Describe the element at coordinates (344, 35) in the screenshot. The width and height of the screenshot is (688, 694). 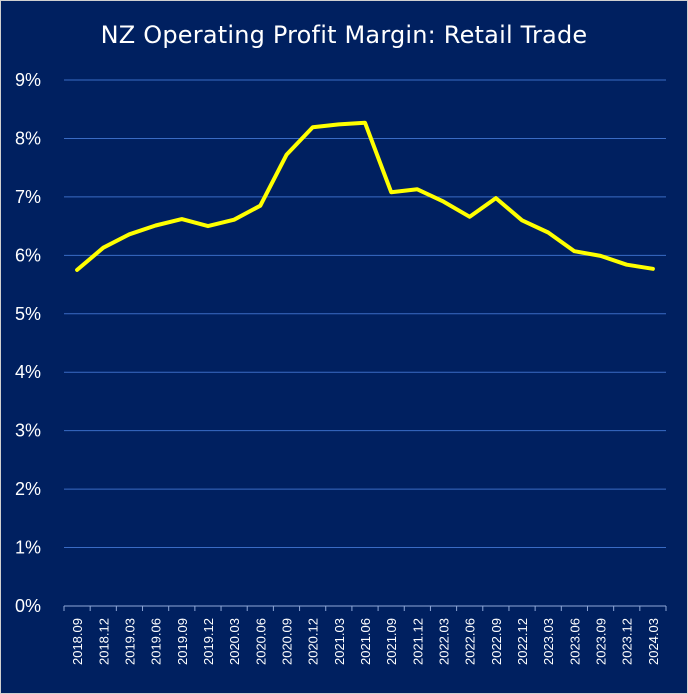
I see `chart-title: NZ Operating Profit Margin: Retail Trade` at that location.